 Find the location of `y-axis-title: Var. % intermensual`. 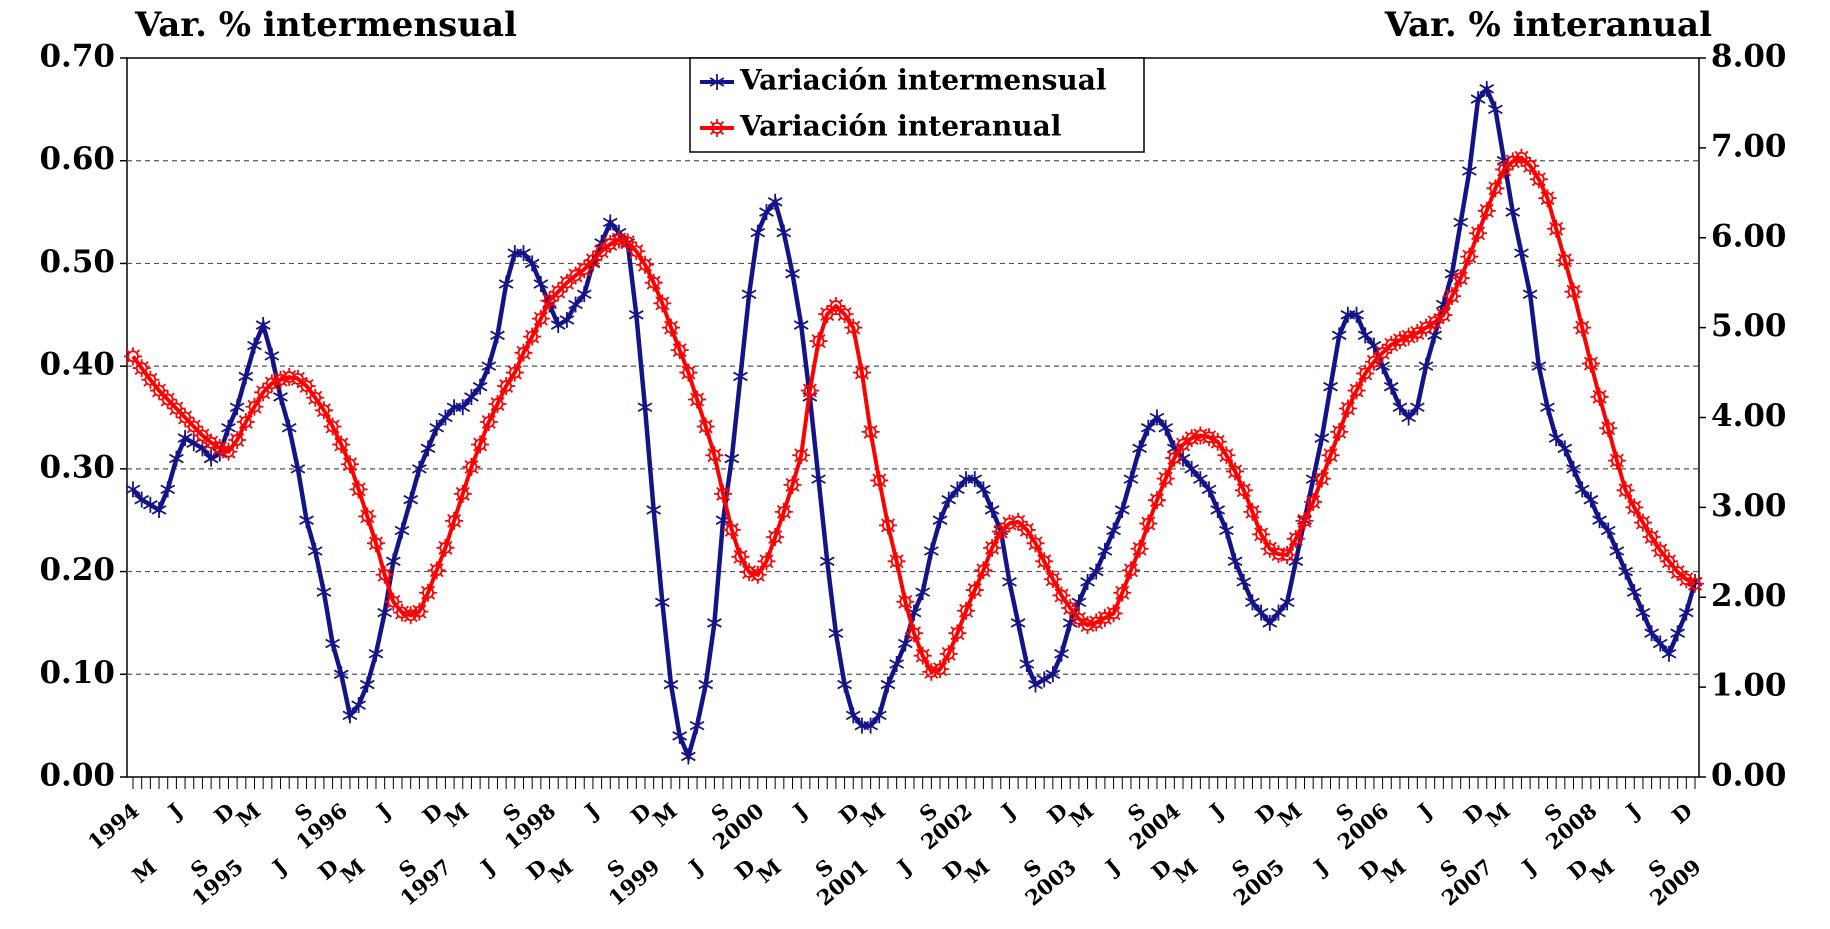

y-axis-title: Var. % intermensual is located at coordinates (325, 25).